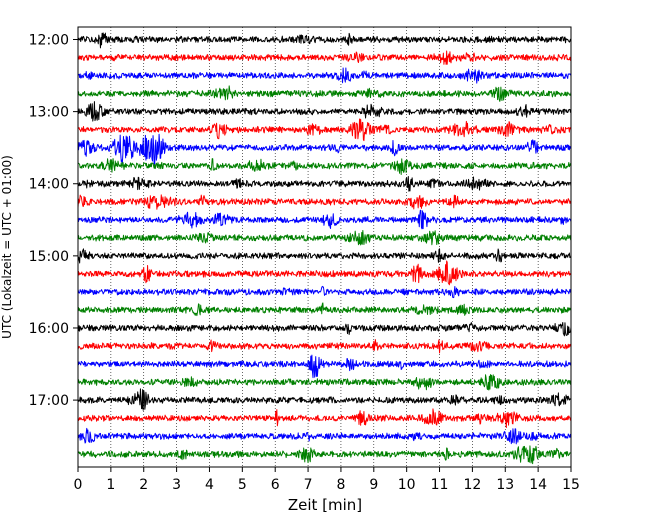  Describe the element at coordinates (143, 485) in the screenshot. I see `x-tick-label: 2` at that location.